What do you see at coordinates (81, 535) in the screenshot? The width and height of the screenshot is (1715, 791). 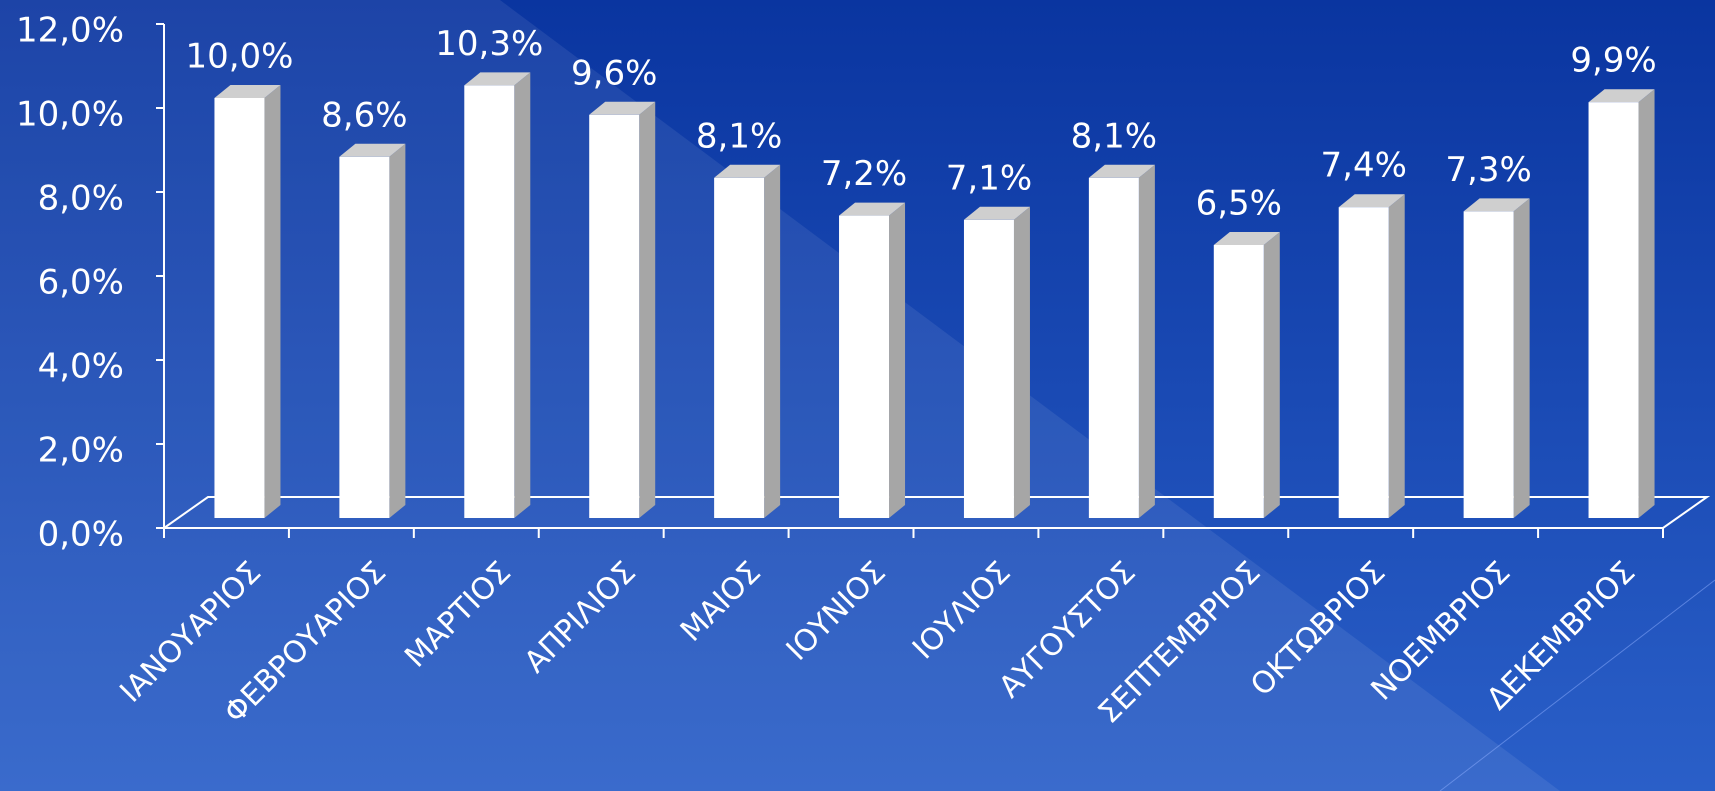 I see `y-tick-label: 0,0%` at bounding box center [81, 535].